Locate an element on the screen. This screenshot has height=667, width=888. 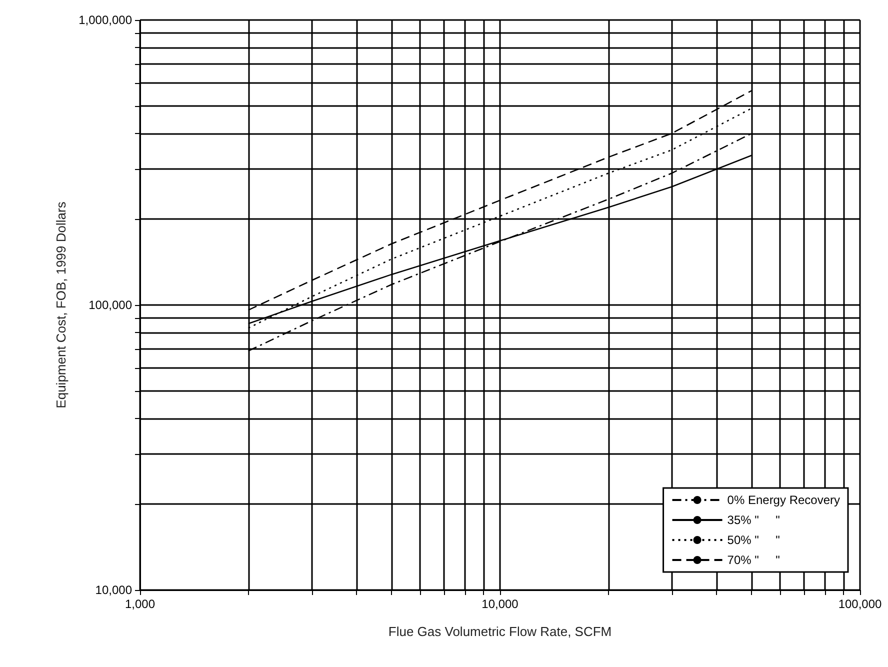
x-tick-label: 100,000 is located at coordinates (860, 604).